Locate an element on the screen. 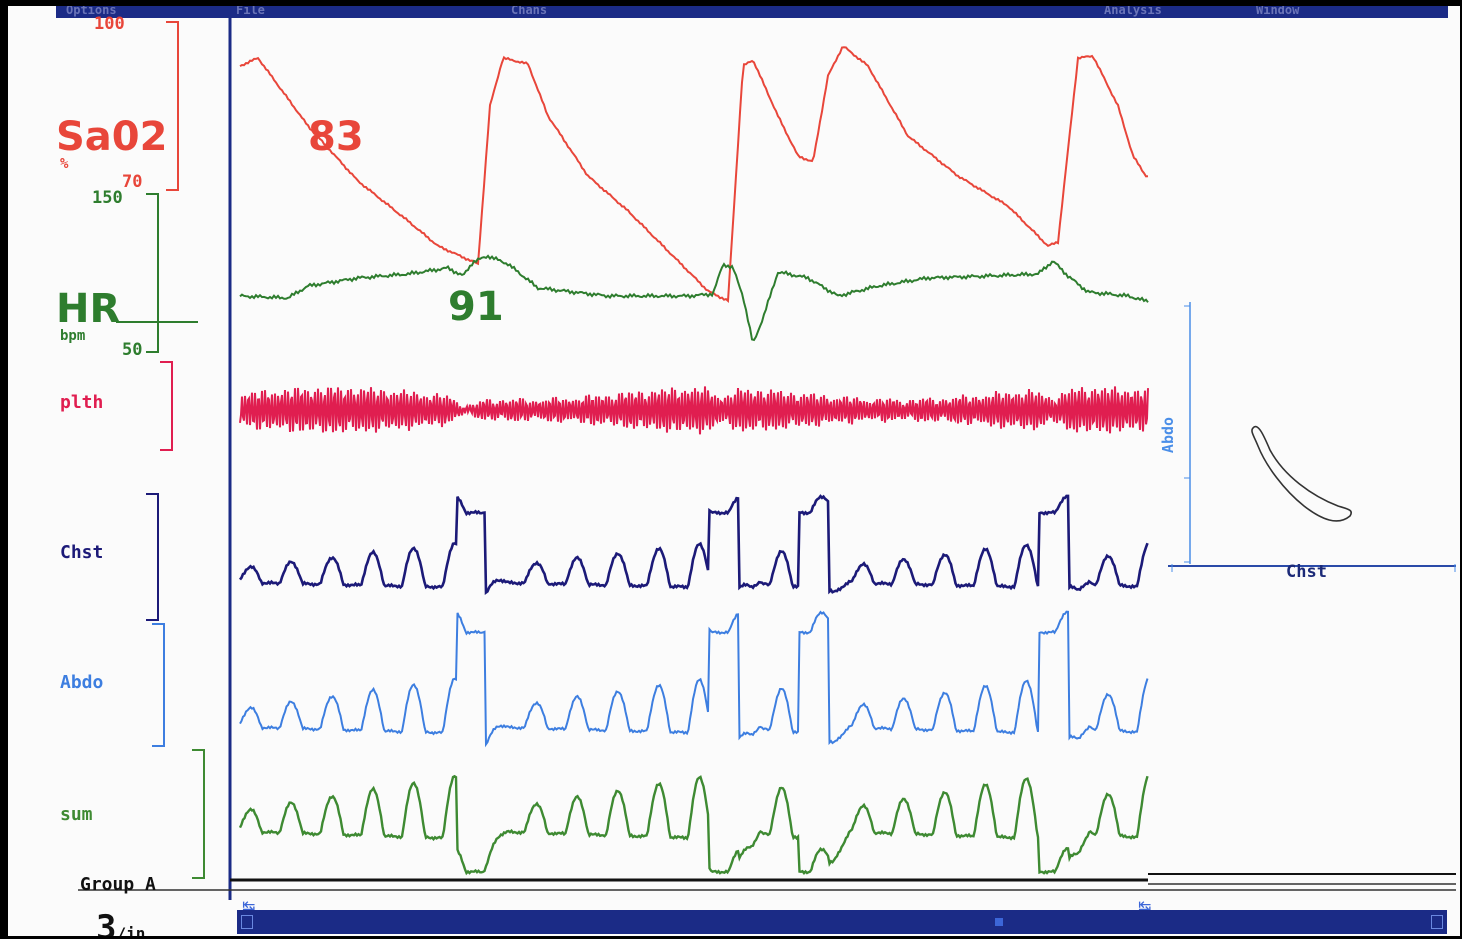 The height and width of the screenshot is (939, 1462). timebase-readout: 3/in is located at coordinates (120, 922).